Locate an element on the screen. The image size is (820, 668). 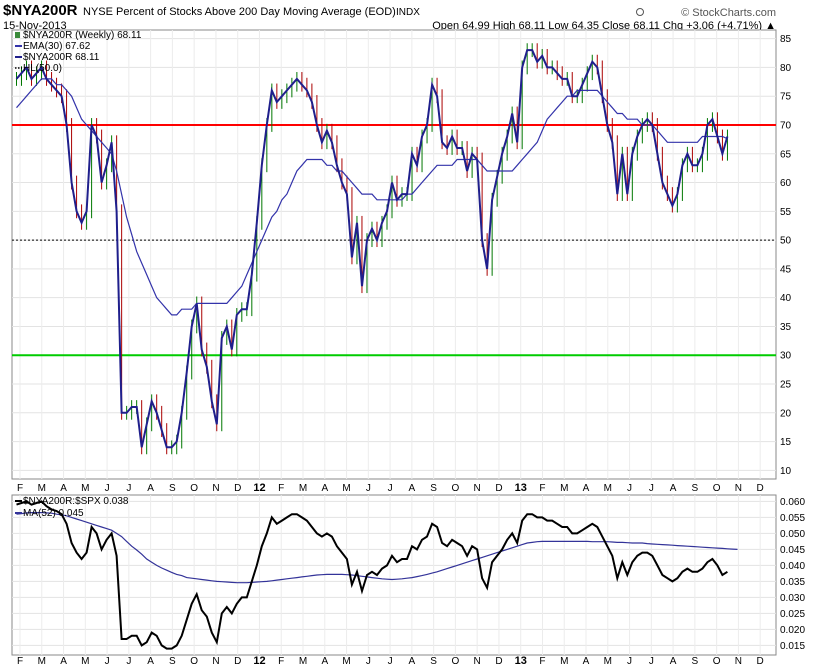
lower-y-tick-label: 0.060 is located at coordinates (792, 502).